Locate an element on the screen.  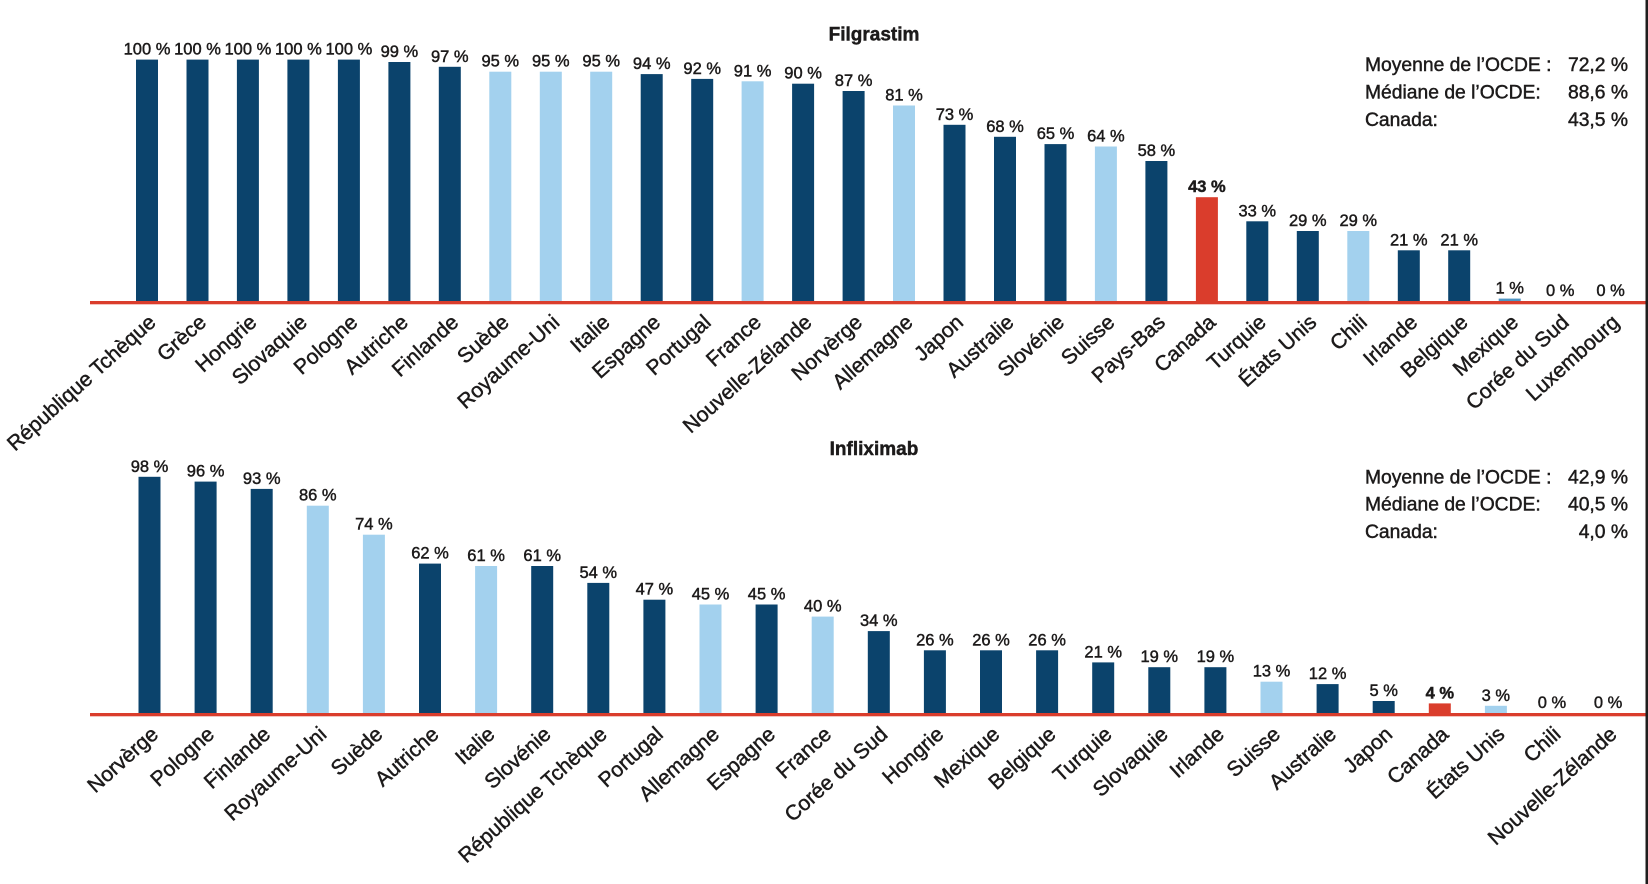
svg-text: 62 % is located at coordinates (430, 554).